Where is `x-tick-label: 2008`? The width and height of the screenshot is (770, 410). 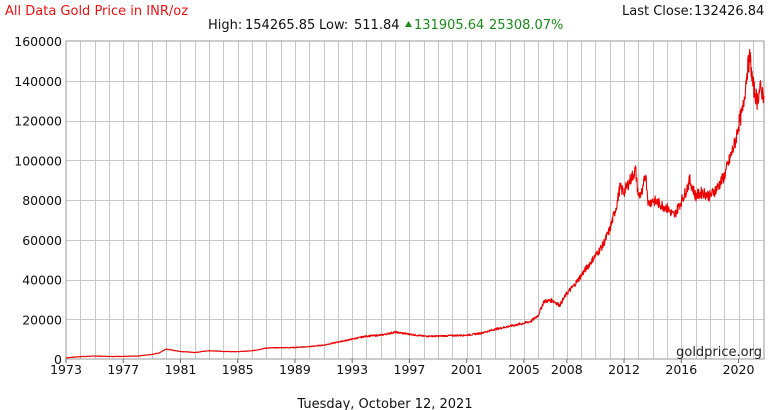 x-tick-label: 2008 is located at coordinates (567, 369).